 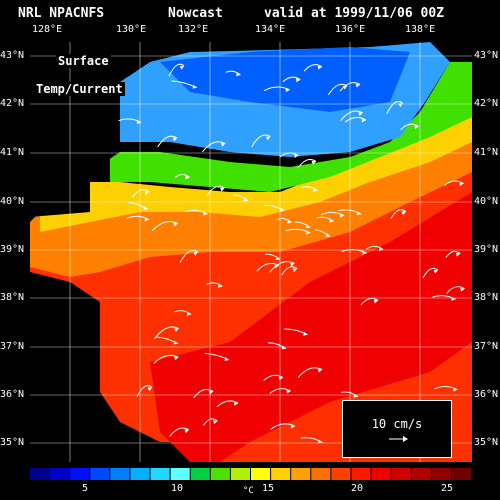 I want to click on lon-label-134: 134°E, so click(x=270, y=29).